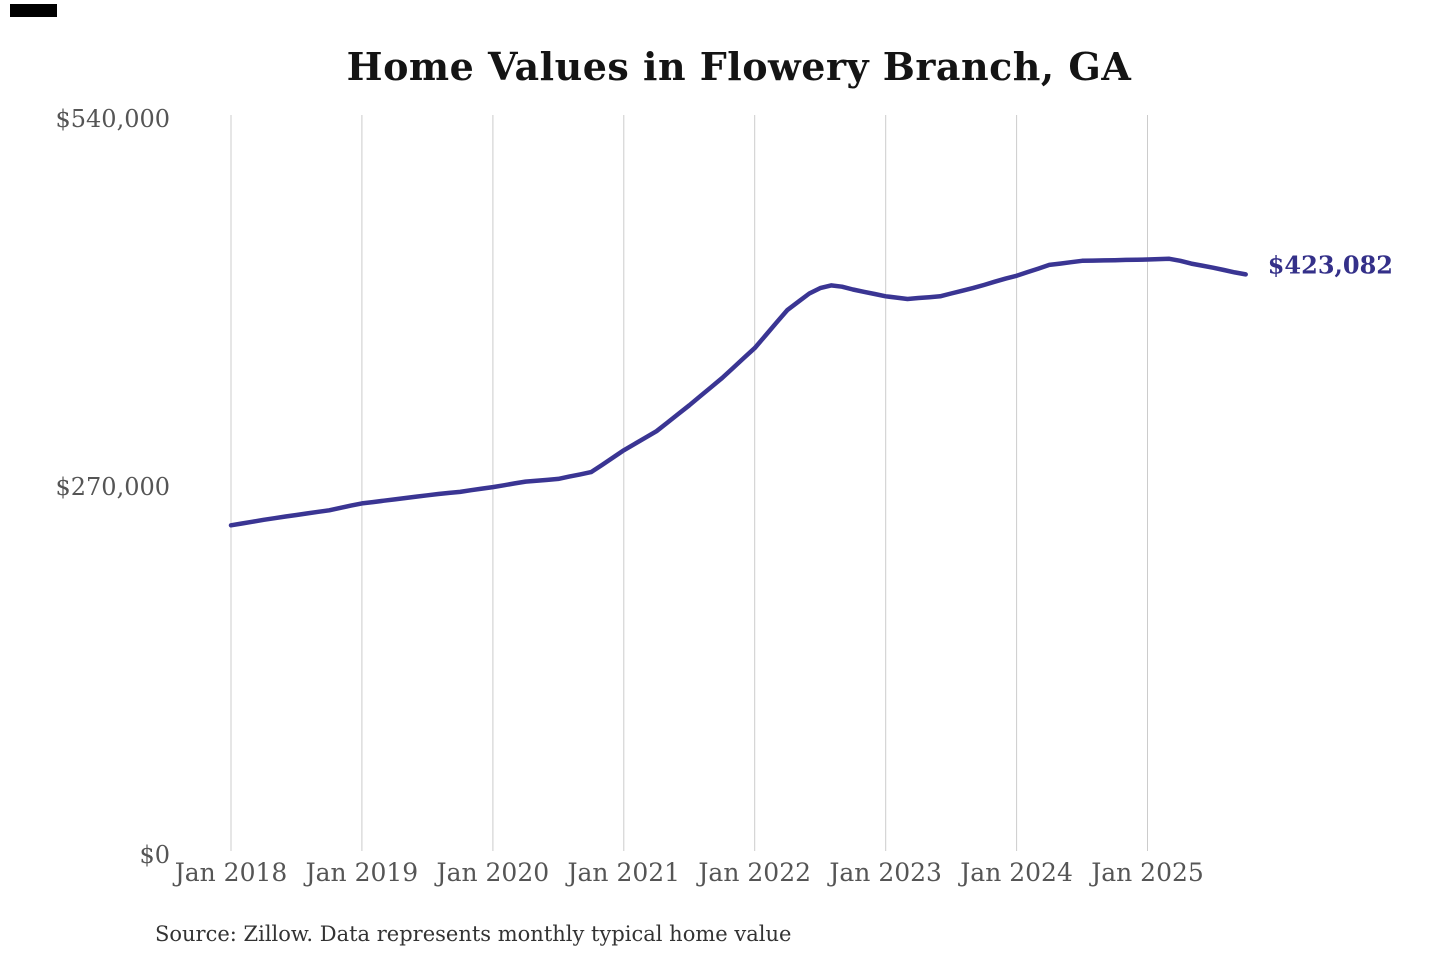 This screenshot has height=960, width=1440. I want to click on y-tick-label: $0, so click(154, 855).